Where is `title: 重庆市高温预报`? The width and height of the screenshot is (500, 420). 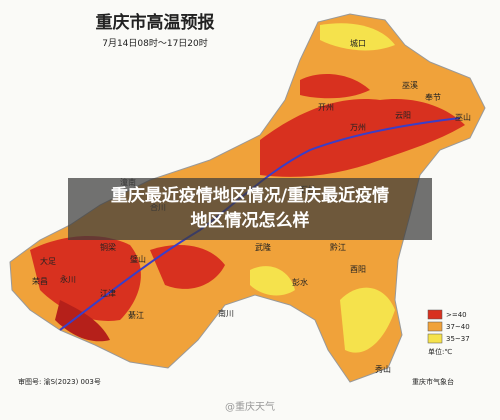 title: 重庆市高温预报 is located at coordinates (155, 22).